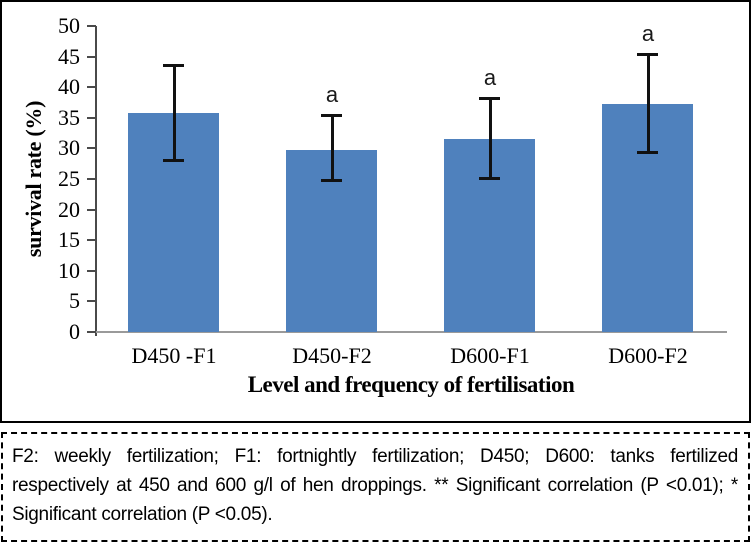 The height and width of the screenshot is (544, 751). I want to click on x-category-label: D600-F1, so click(490, 355).